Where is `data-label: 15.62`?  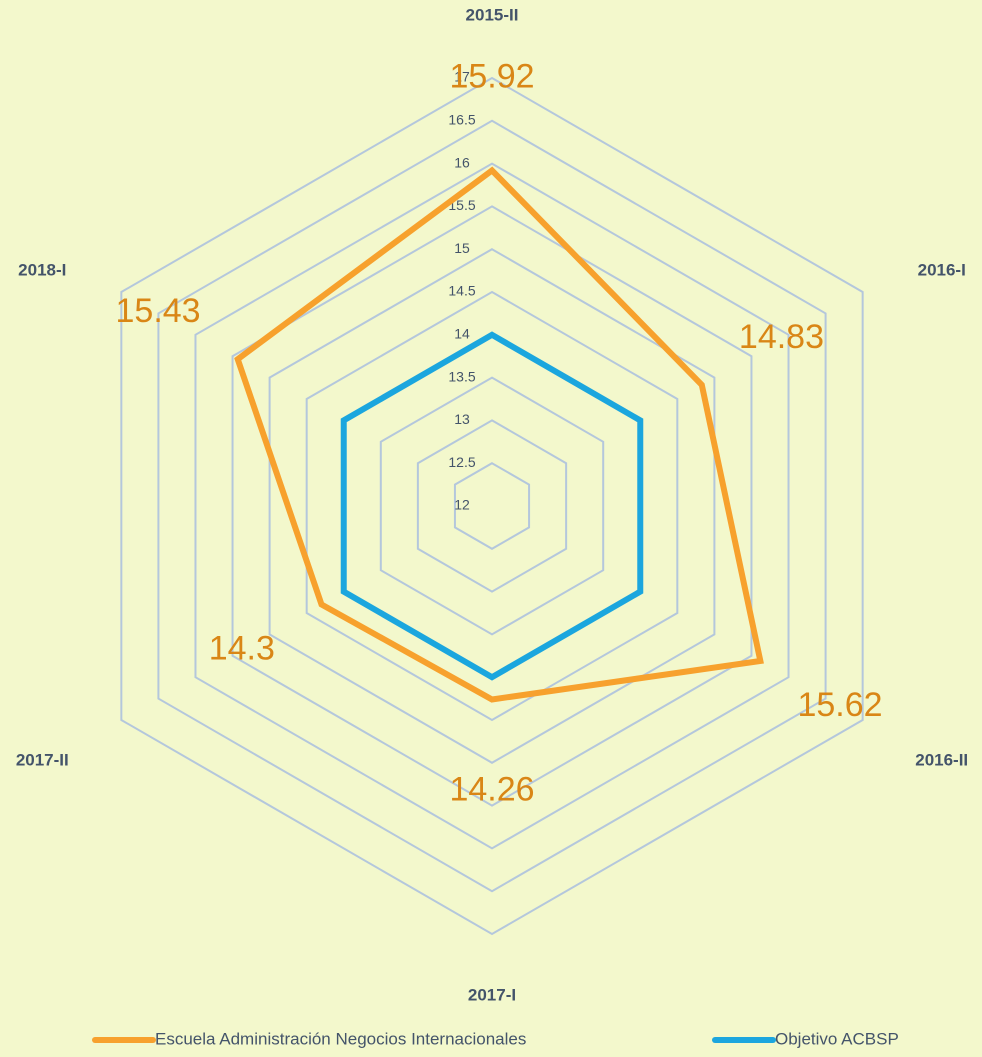
data-label: 15.62 is located at coordinates (839, 705).